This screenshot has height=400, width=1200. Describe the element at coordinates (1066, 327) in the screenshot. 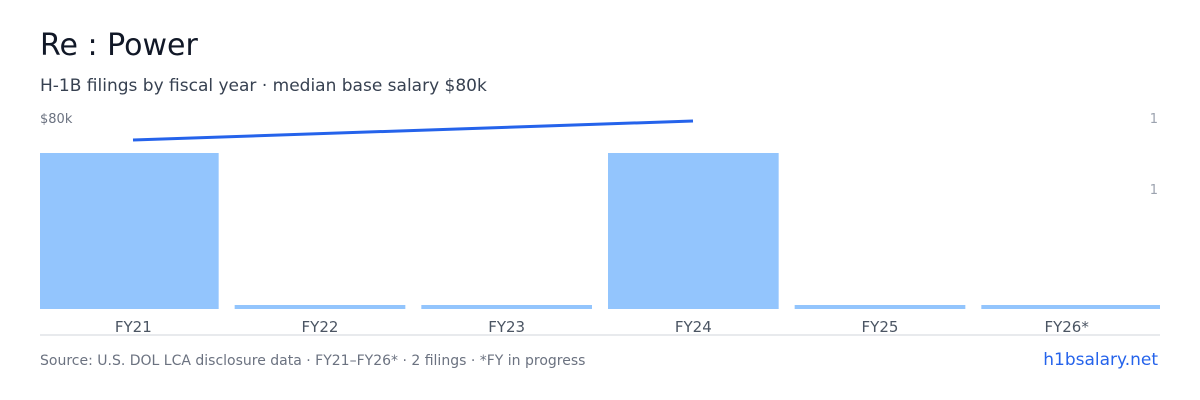

I see `x-tick-label: FY26*` at that location.